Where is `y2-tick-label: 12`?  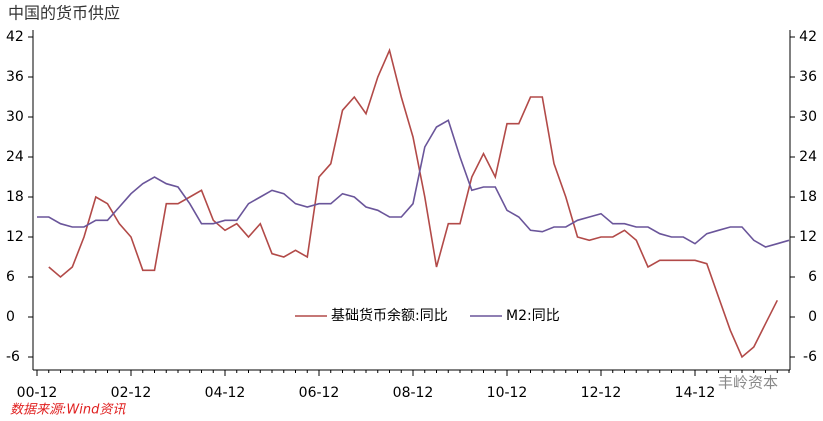 y2-tick-label: 12 is located at coordinates (808, 237).